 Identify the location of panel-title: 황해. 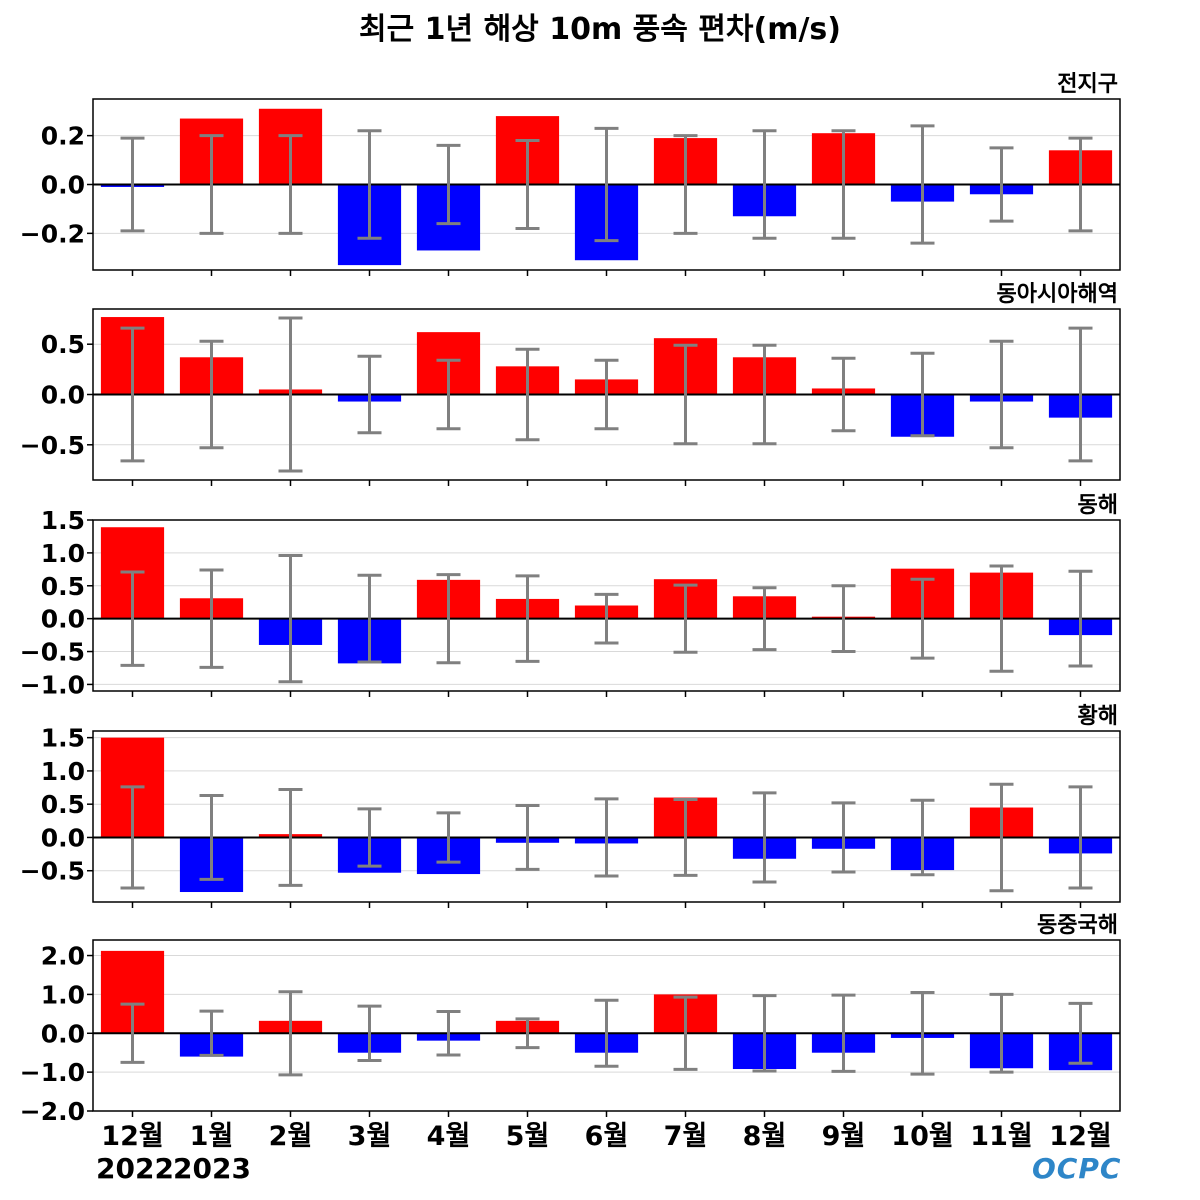
(1098, 716).